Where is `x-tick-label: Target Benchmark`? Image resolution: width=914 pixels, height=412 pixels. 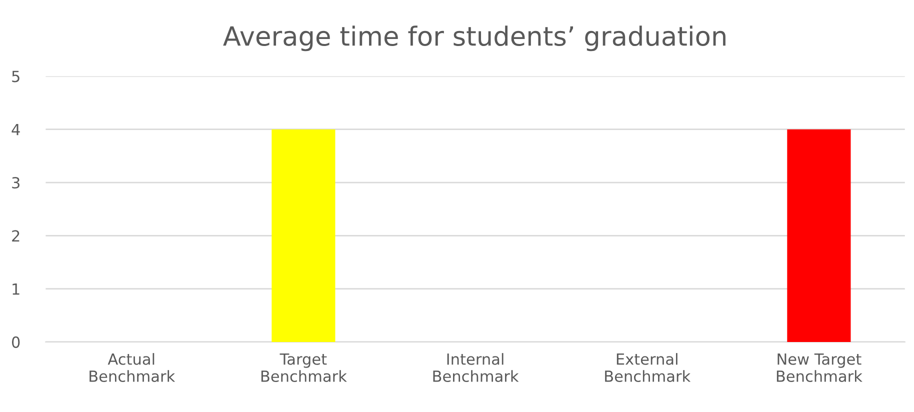 x-tick-label: Target Benchmark is located at coordinates (304, 368).